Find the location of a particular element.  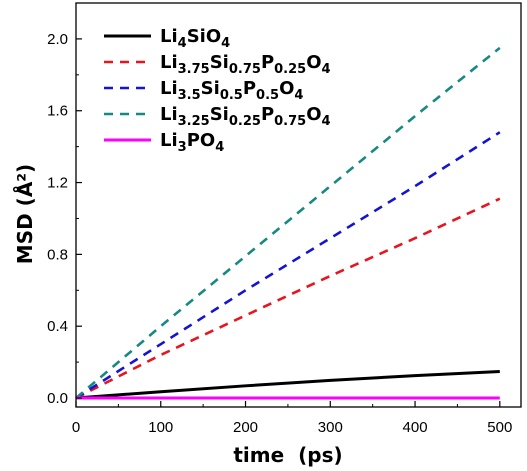

y-tick-label-0: 0.0 is located at coordinates (57, 398).